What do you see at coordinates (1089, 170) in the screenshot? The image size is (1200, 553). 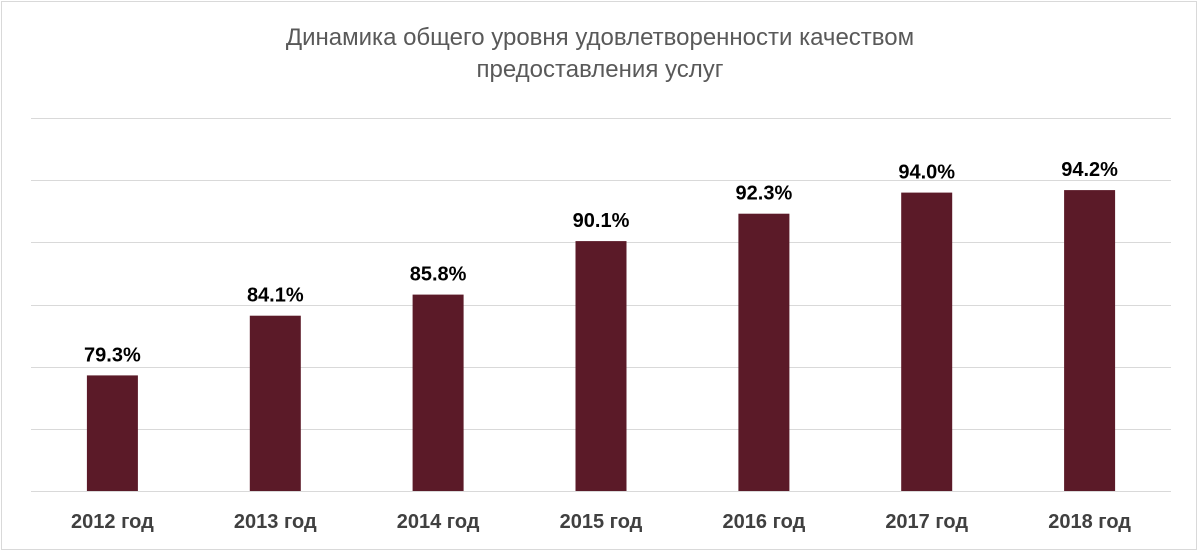 I see `data-label: 94.2%` at bounding box center [1089, 170].